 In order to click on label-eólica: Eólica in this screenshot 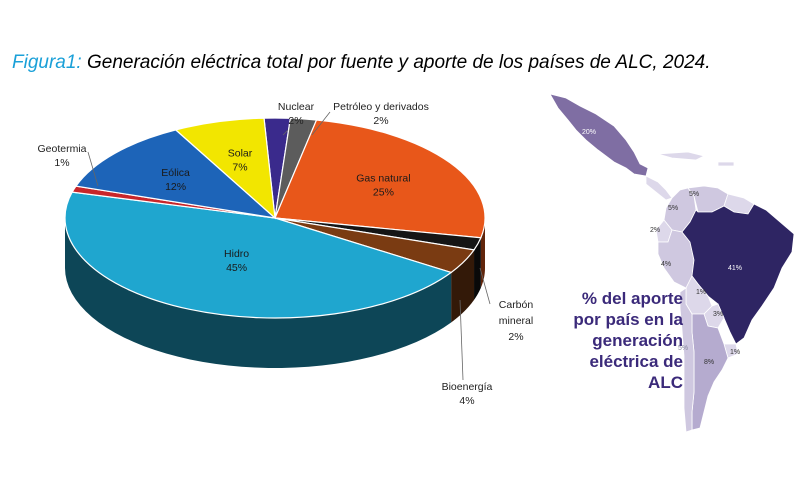, I will do `click(175, 173)`.